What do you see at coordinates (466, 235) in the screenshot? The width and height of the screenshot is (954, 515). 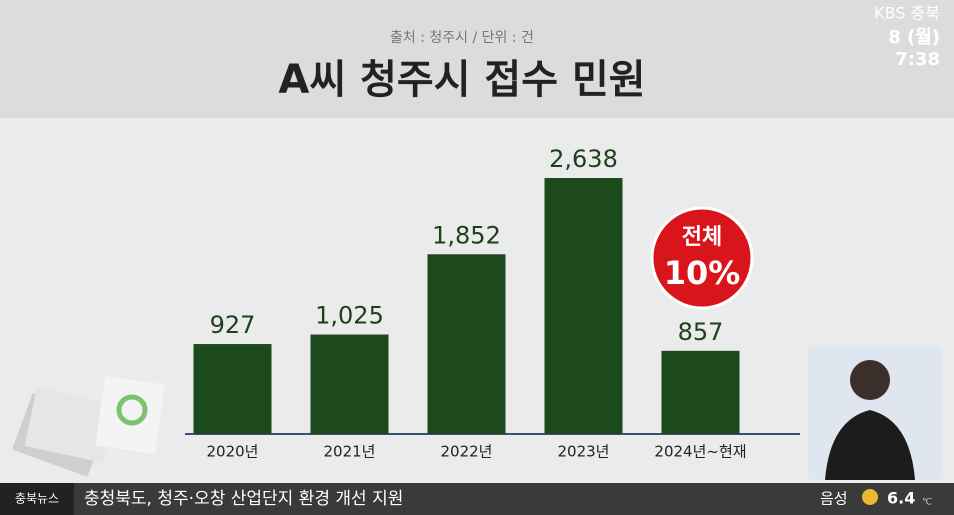 I see `value-label: 1,852` at bounding box center [466, 235].